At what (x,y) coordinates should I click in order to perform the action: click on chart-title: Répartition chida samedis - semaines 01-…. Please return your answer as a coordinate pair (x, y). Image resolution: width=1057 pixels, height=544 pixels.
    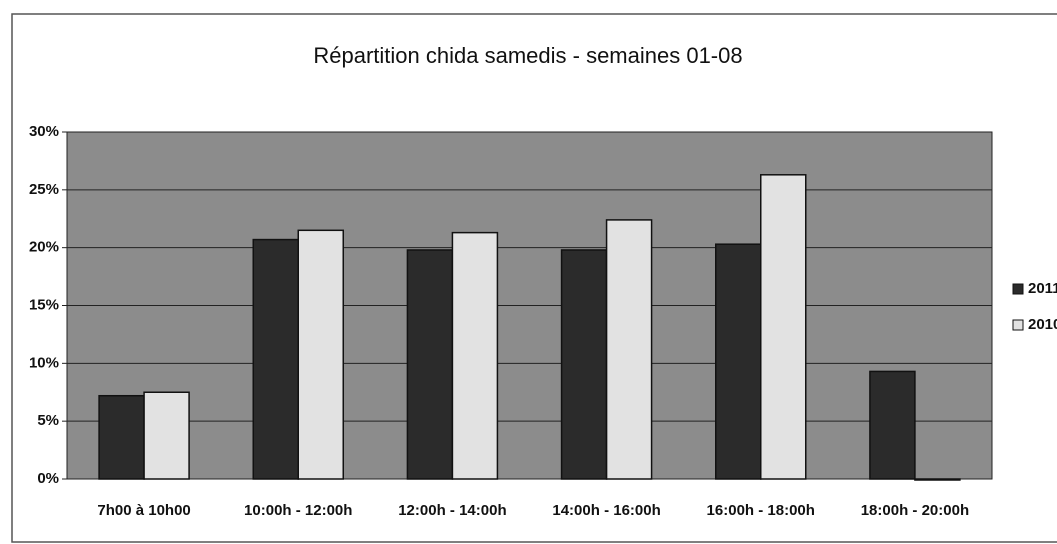
    Looking at the image, I should click on (527, 55).